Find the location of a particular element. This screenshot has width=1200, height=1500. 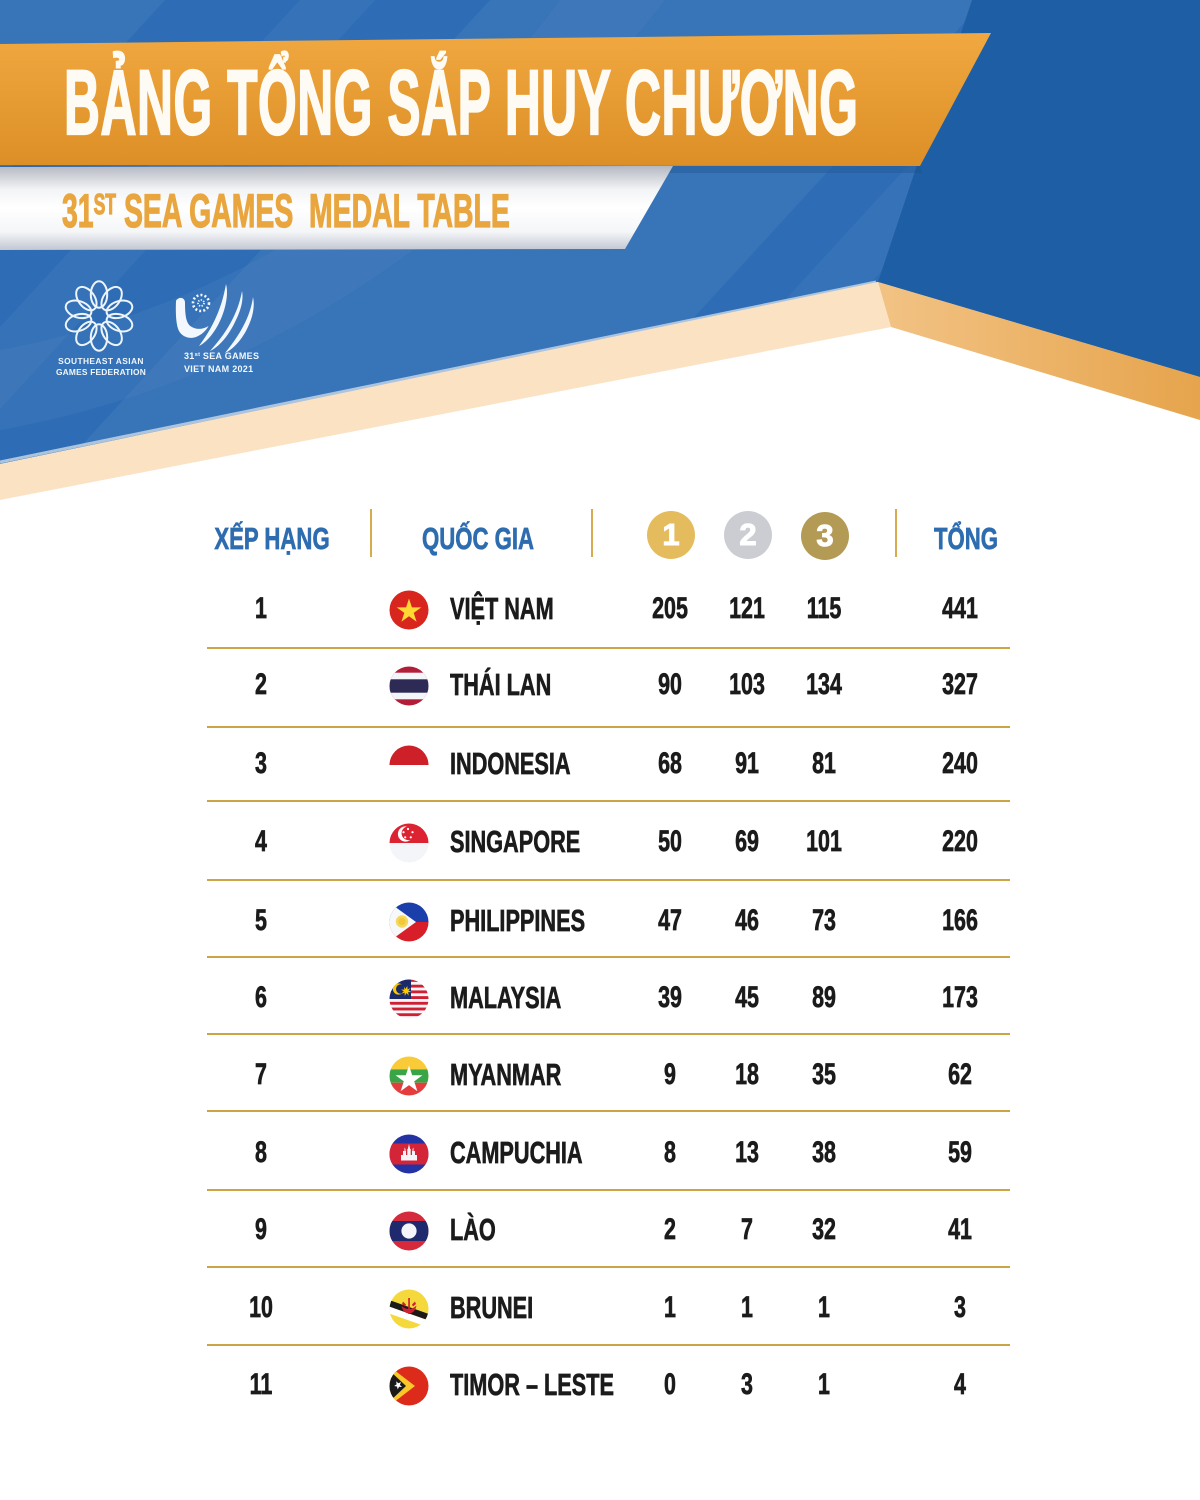

svg-text: VIET NAM 2021 is located at coordinates (218, 369).